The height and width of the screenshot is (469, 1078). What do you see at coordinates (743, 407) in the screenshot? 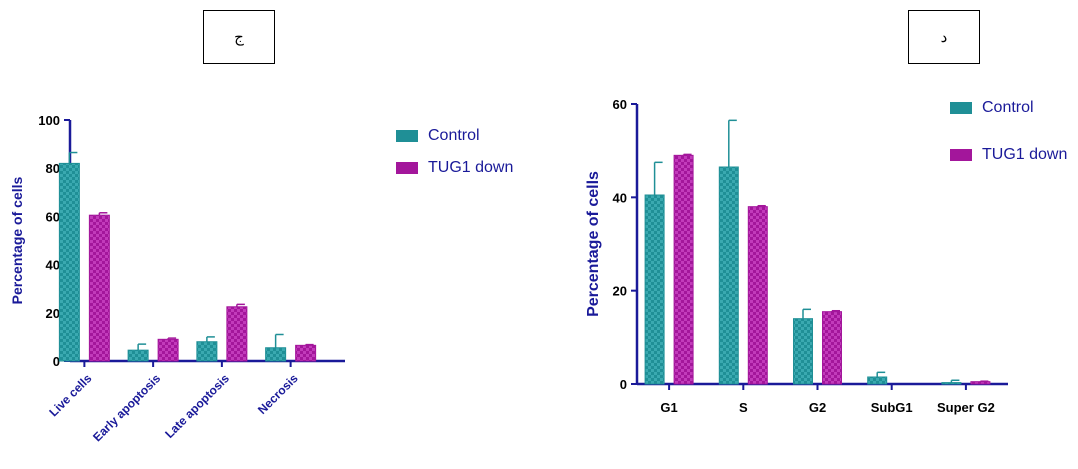
I see `x-tick-label: S` at bounding box center [743, 407].